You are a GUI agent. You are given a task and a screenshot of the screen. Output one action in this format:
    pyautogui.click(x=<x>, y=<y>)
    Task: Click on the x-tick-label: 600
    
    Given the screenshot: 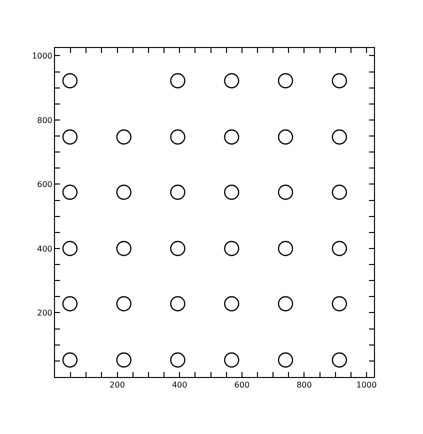 What is the action you would take?
    pyautogui.click(x=242, y=385)
    